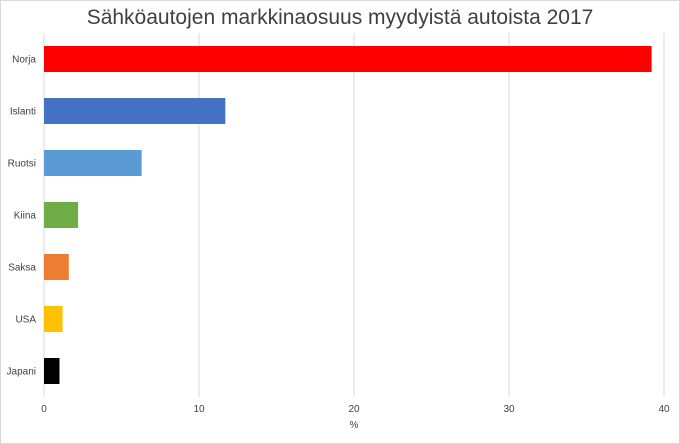 This screenshot has height=444, width=680. What do you see at coordinates (93, 163) in the screenshot?
I see `bar-ruotsi` at bounding box center [93, 163].